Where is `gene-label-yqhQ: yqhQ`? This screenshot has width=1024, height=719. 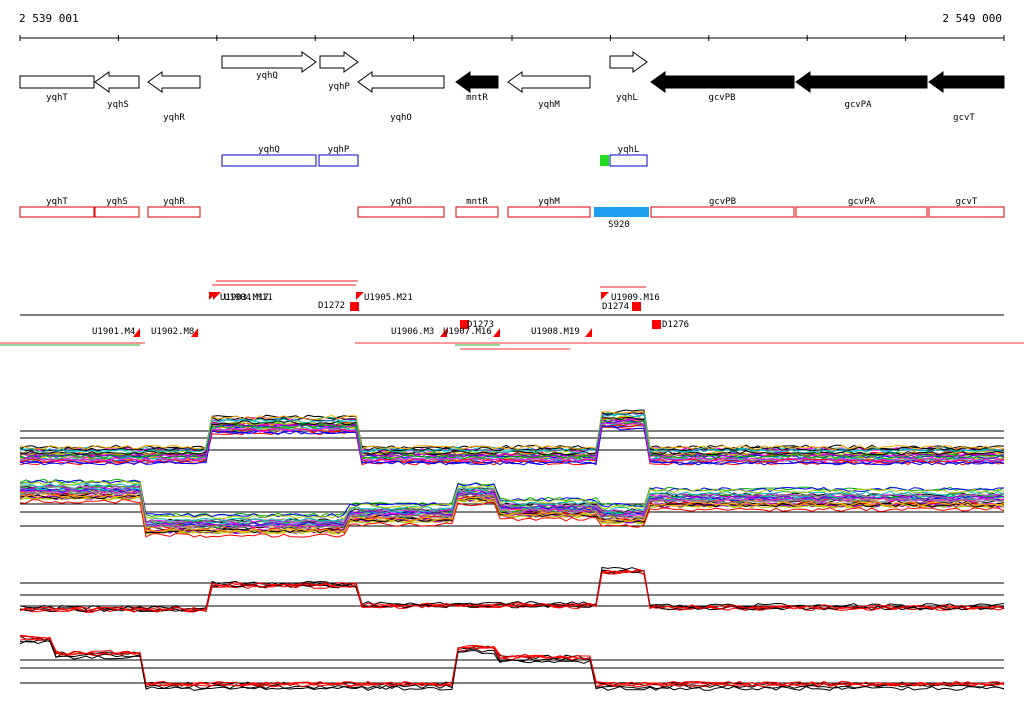 gene-label-yqhQ: yqhQ is located at coordinates (267, 76).